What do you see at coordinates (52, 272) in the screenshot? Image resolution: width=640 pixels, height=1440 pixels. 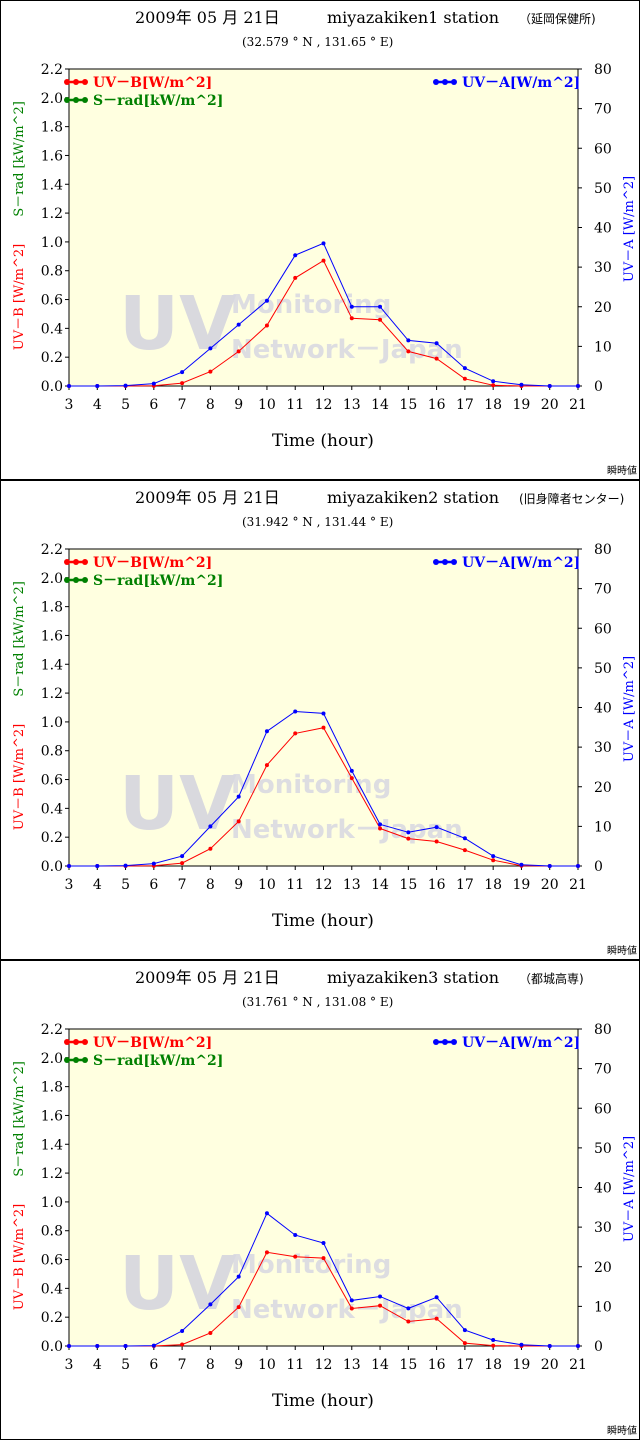 I see `y-left-tick-label: 0.8` at bounding box center [52, 272].